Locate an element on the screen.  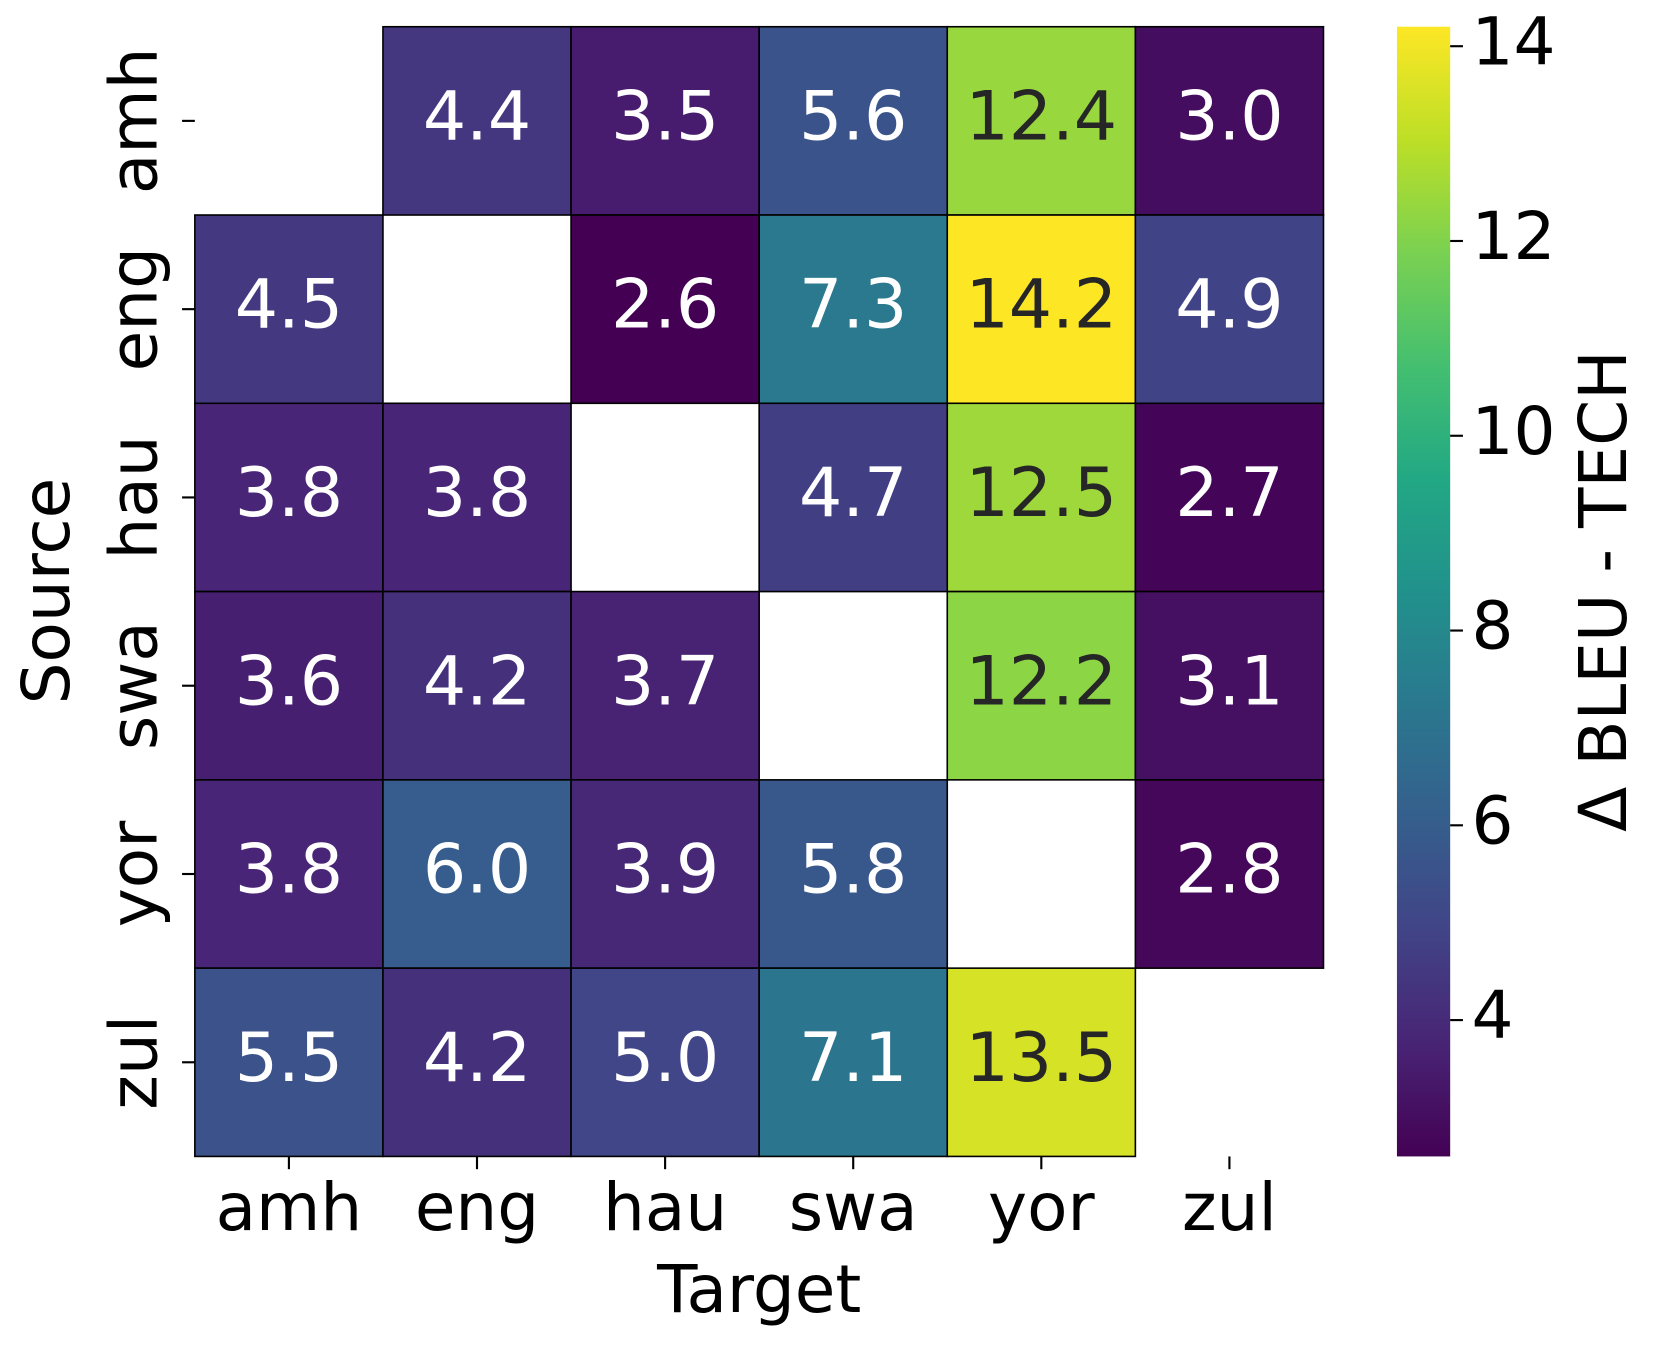
y-tick-label: swa is located at coordinates (133, 685).